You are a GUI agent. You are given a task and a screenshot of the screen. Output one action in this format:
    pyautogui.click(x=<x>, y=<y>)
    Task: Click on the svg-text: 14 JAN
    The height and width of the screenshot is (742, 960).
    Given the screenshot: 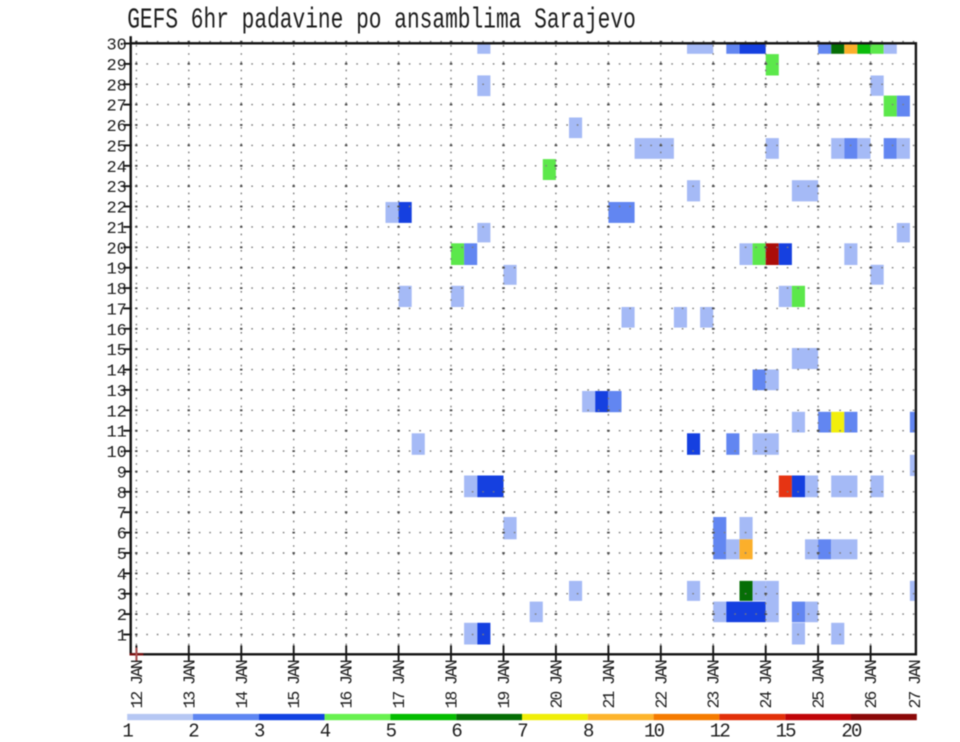 What is the action you would take?
    pyautogui.click(x=242, y=684)
    